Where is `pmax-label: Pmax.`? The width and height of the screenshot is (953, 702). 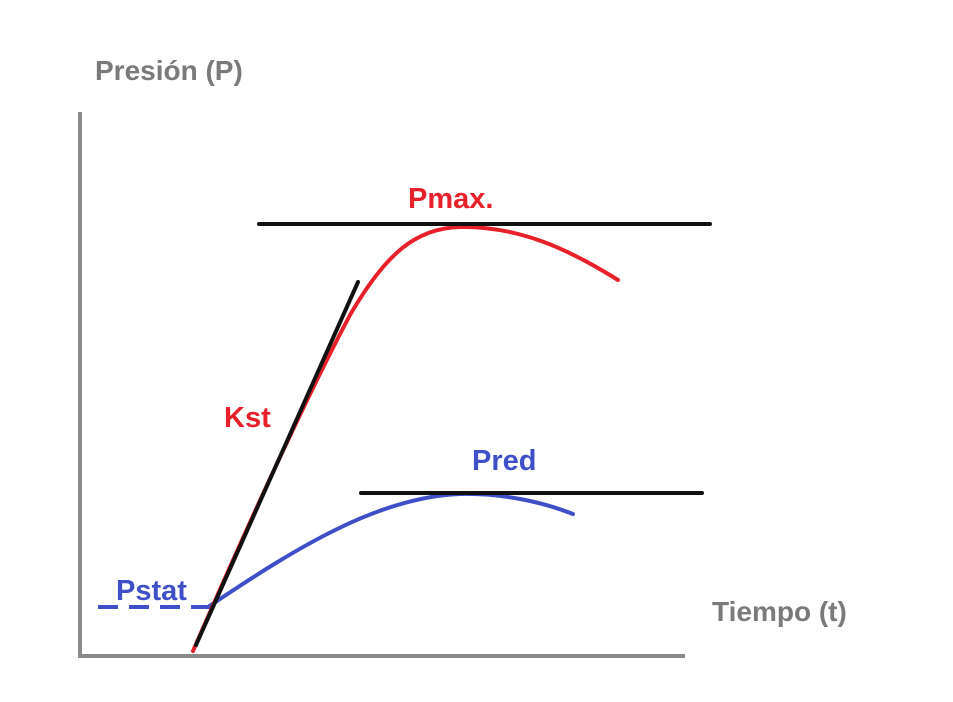
pmax-label: Pmax. is located at coordinates (450, 199).